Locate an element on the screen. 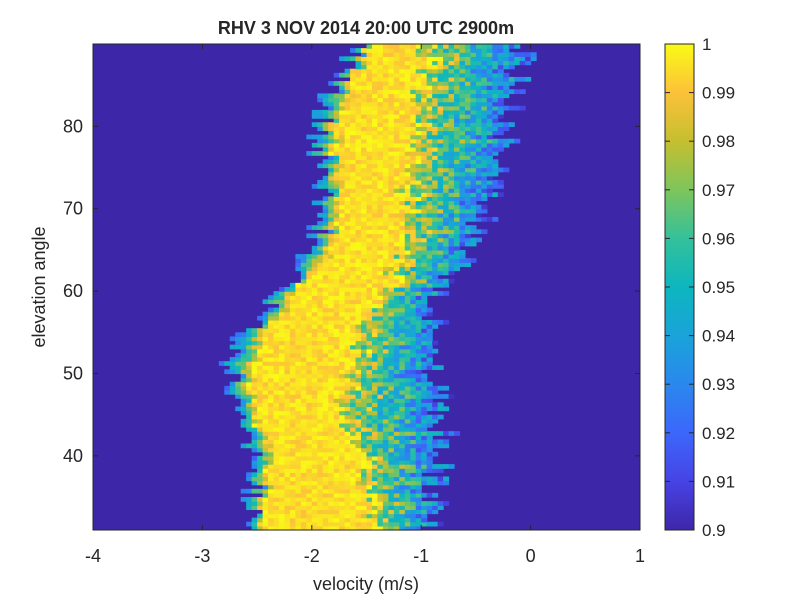  y-tick-label: 50 is located at coordinates (73, 373).